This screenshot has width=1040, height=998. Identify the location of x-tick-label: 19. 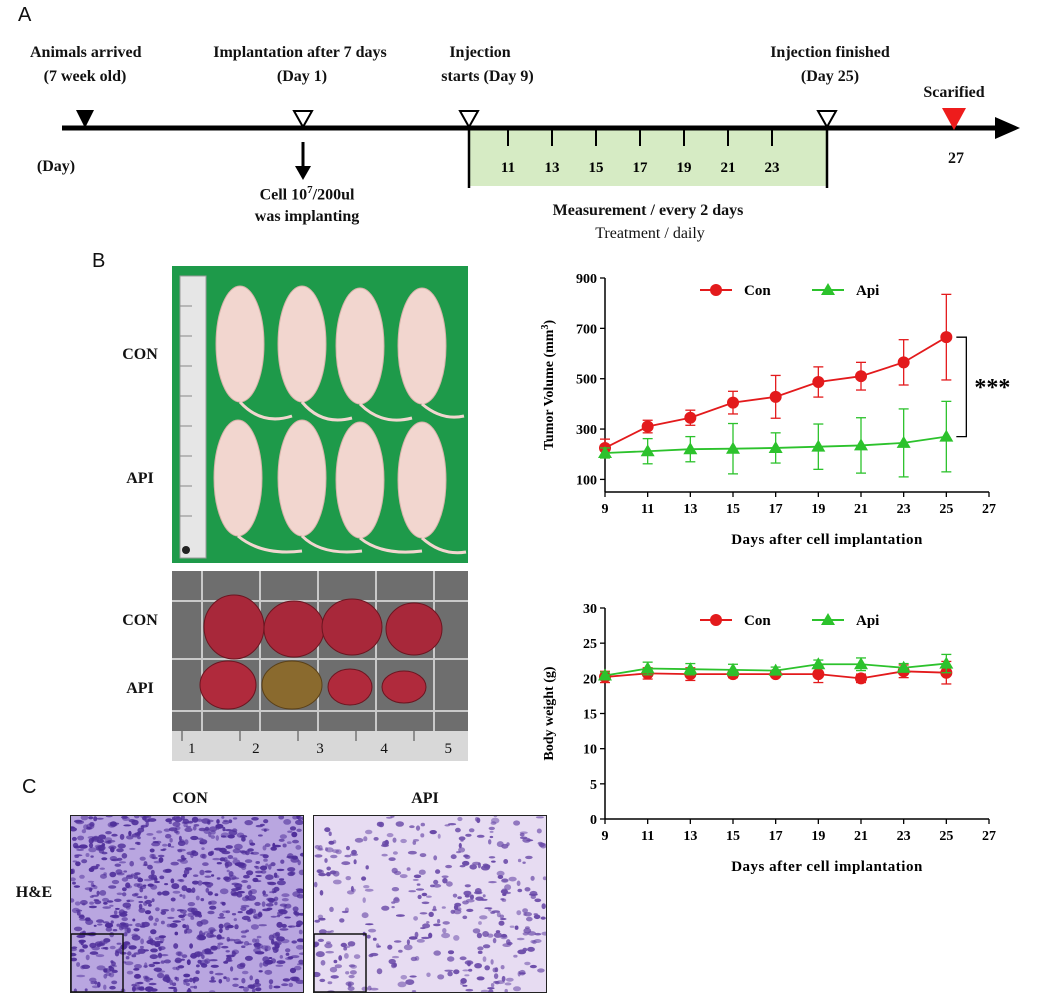
(818, 836).